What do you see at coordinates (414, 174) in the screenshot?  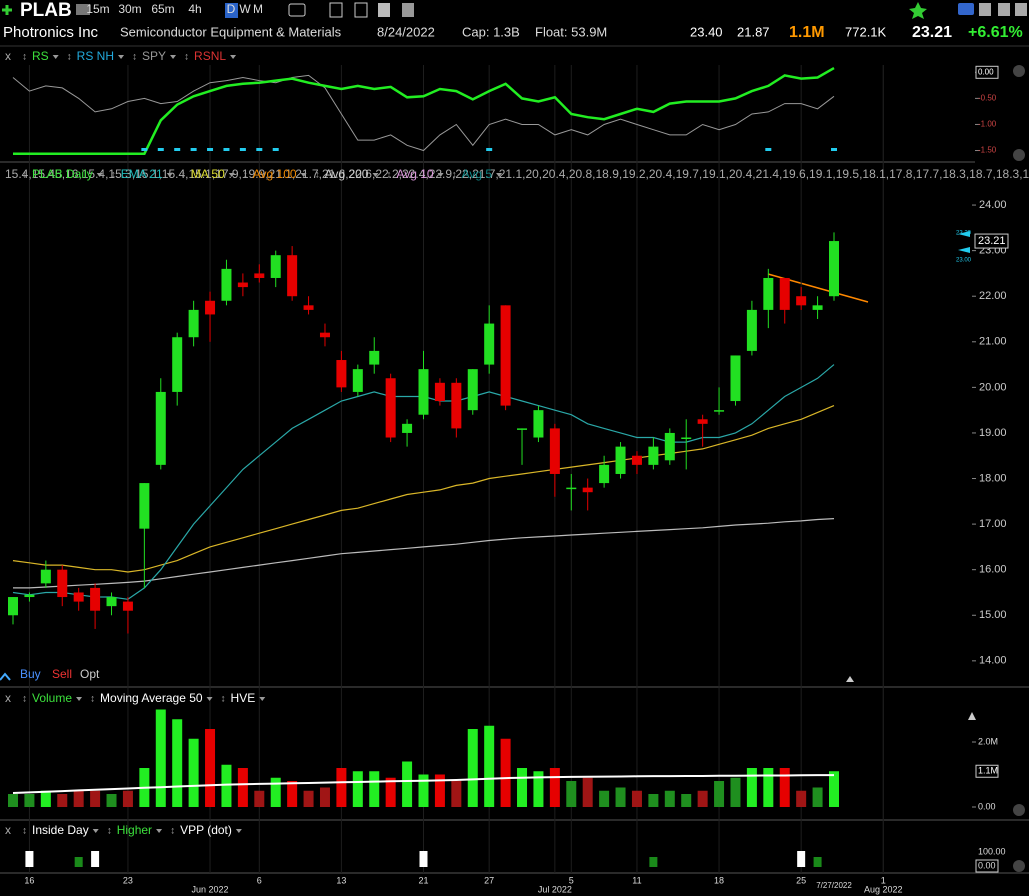 I see `legend-item: Avg 10` at bounding box center [414, 174].